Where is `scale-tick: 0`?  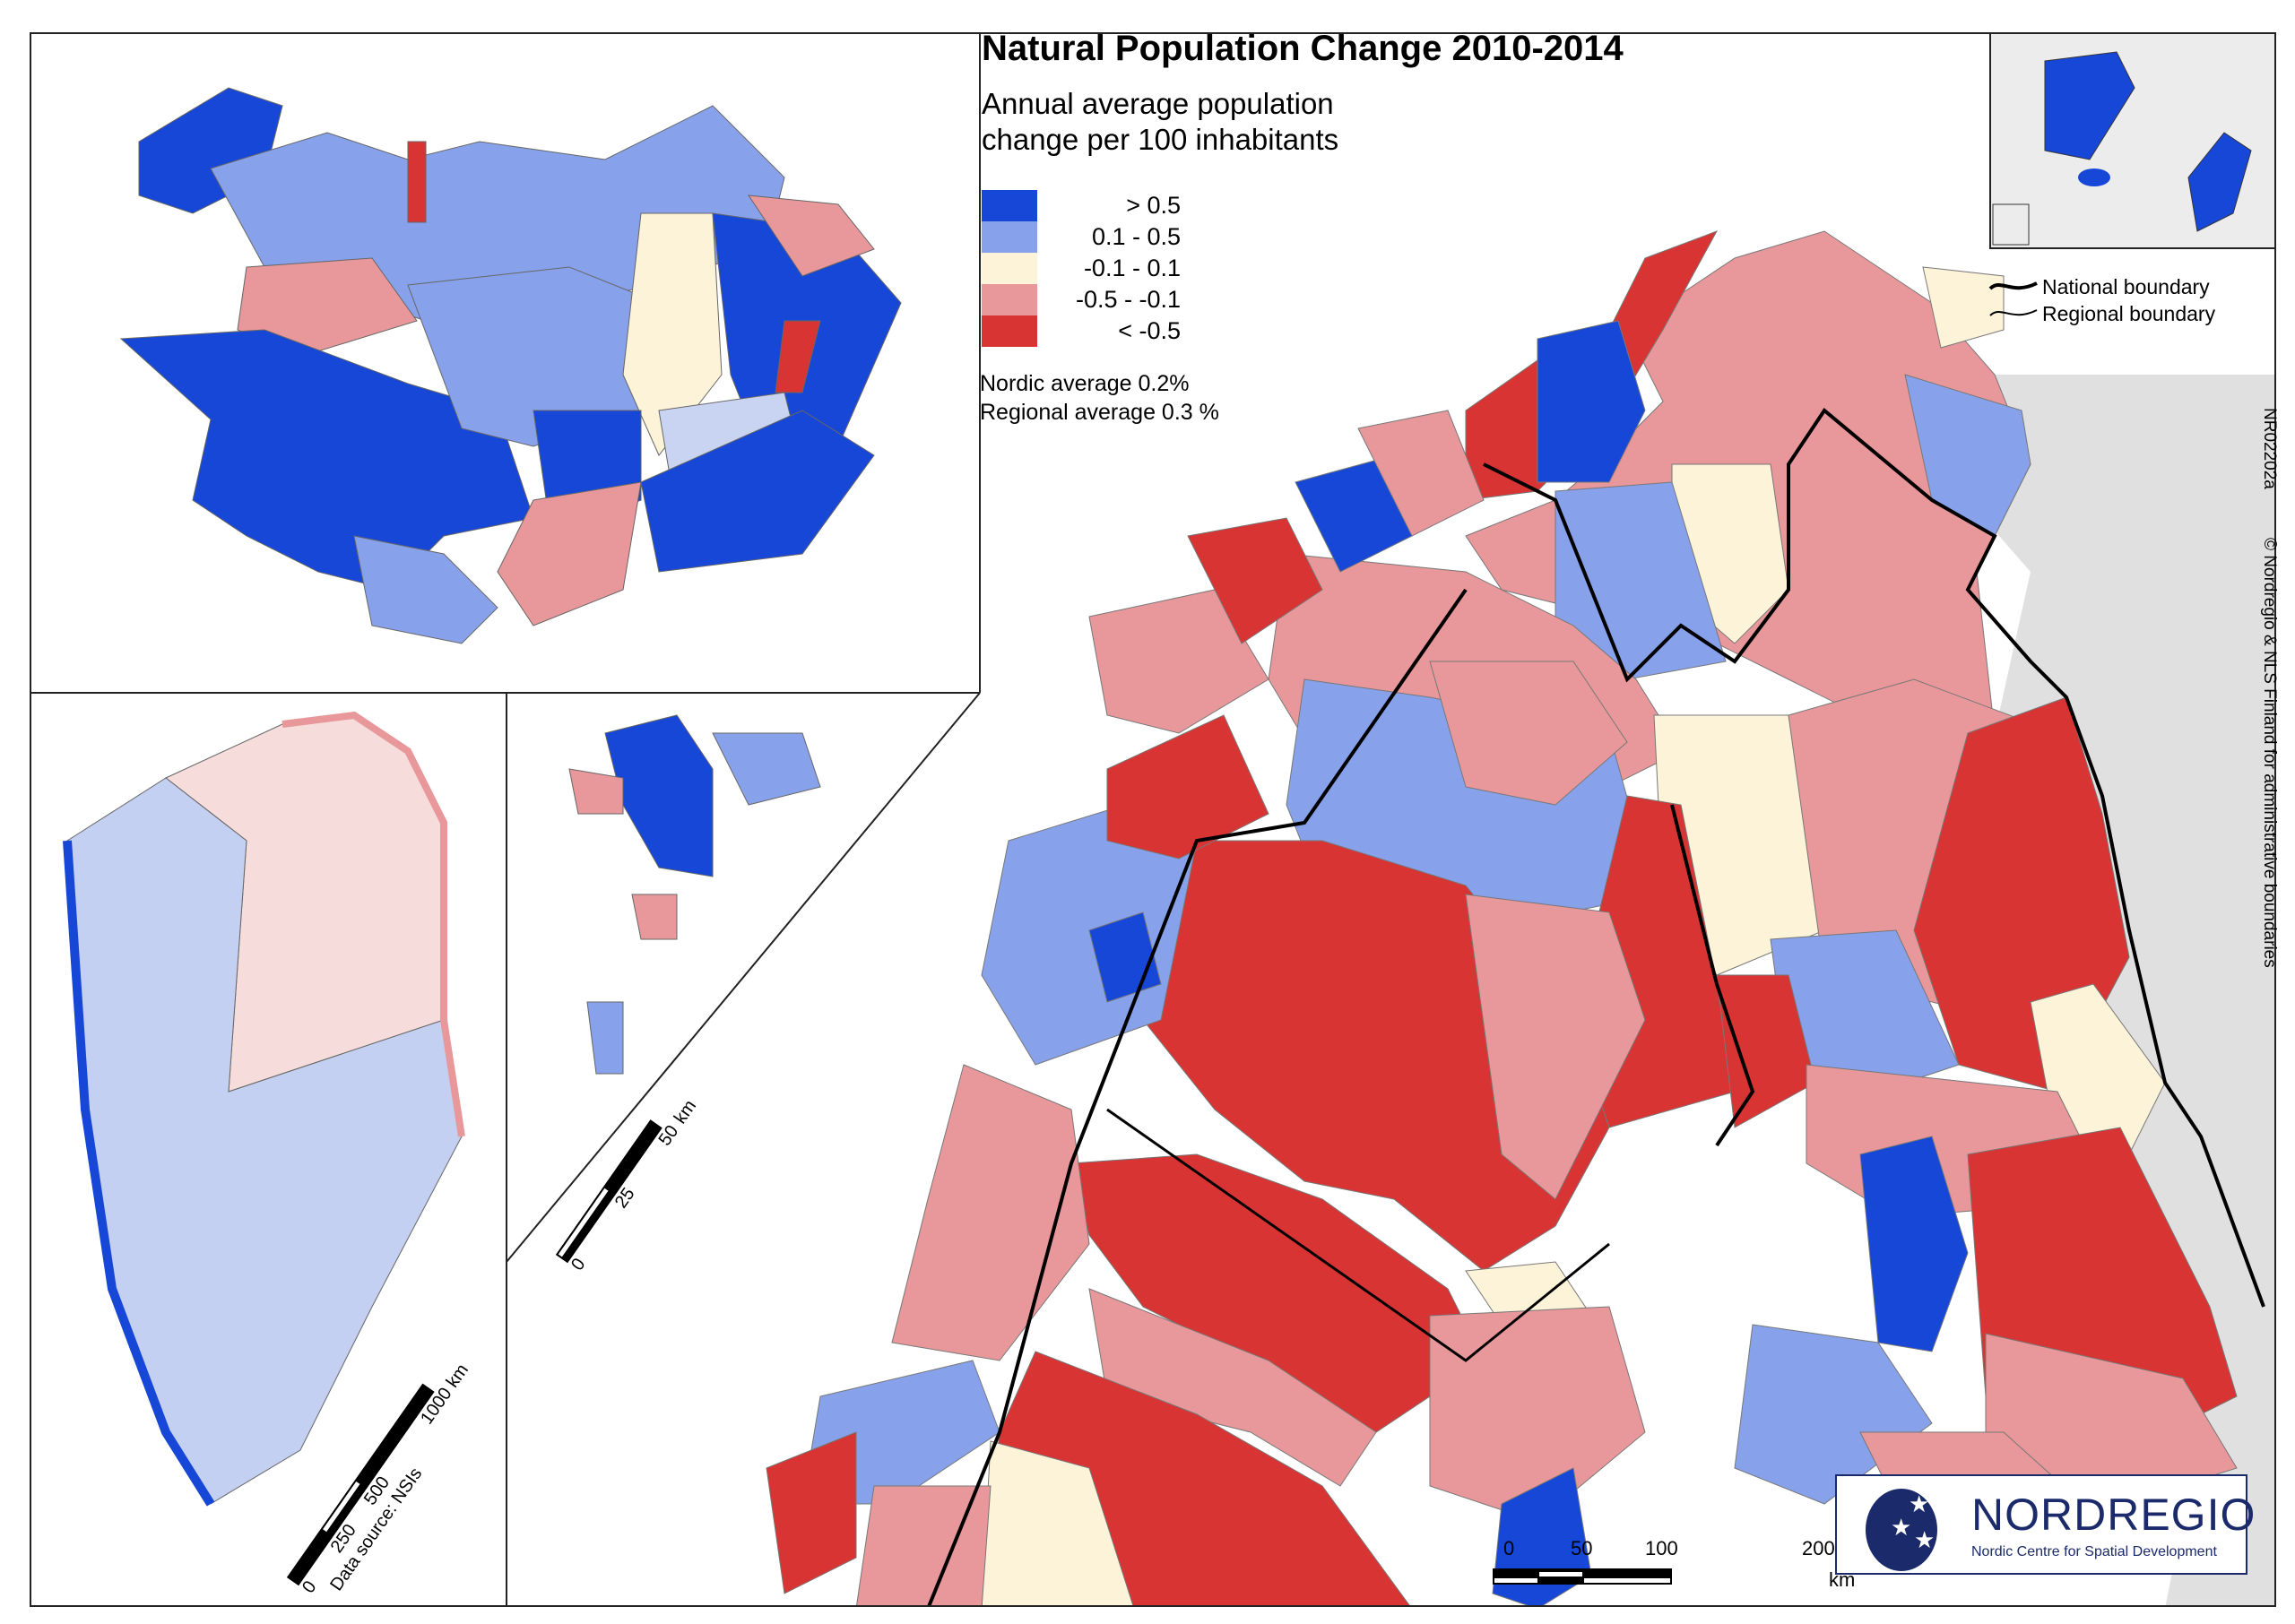
scale-tick: 0 is located at coordinates (1509, 1548).